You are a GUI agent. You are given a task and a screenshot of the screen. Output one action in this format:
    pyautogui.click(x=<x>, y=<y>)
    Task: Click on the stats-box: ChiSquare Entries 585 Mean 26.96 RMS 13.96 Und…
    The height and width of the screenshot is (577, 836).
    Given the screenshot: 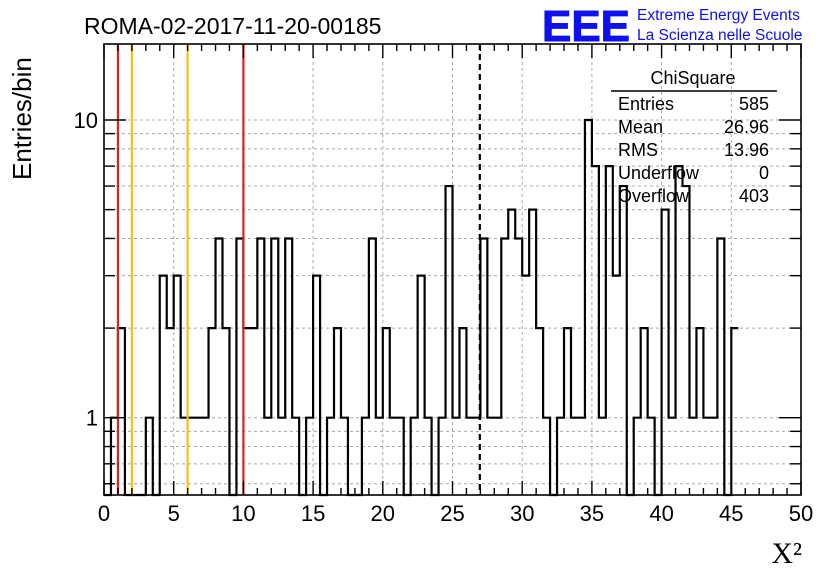 What is the action you would take?
    pyautogui.click(x=694, y=137)
    